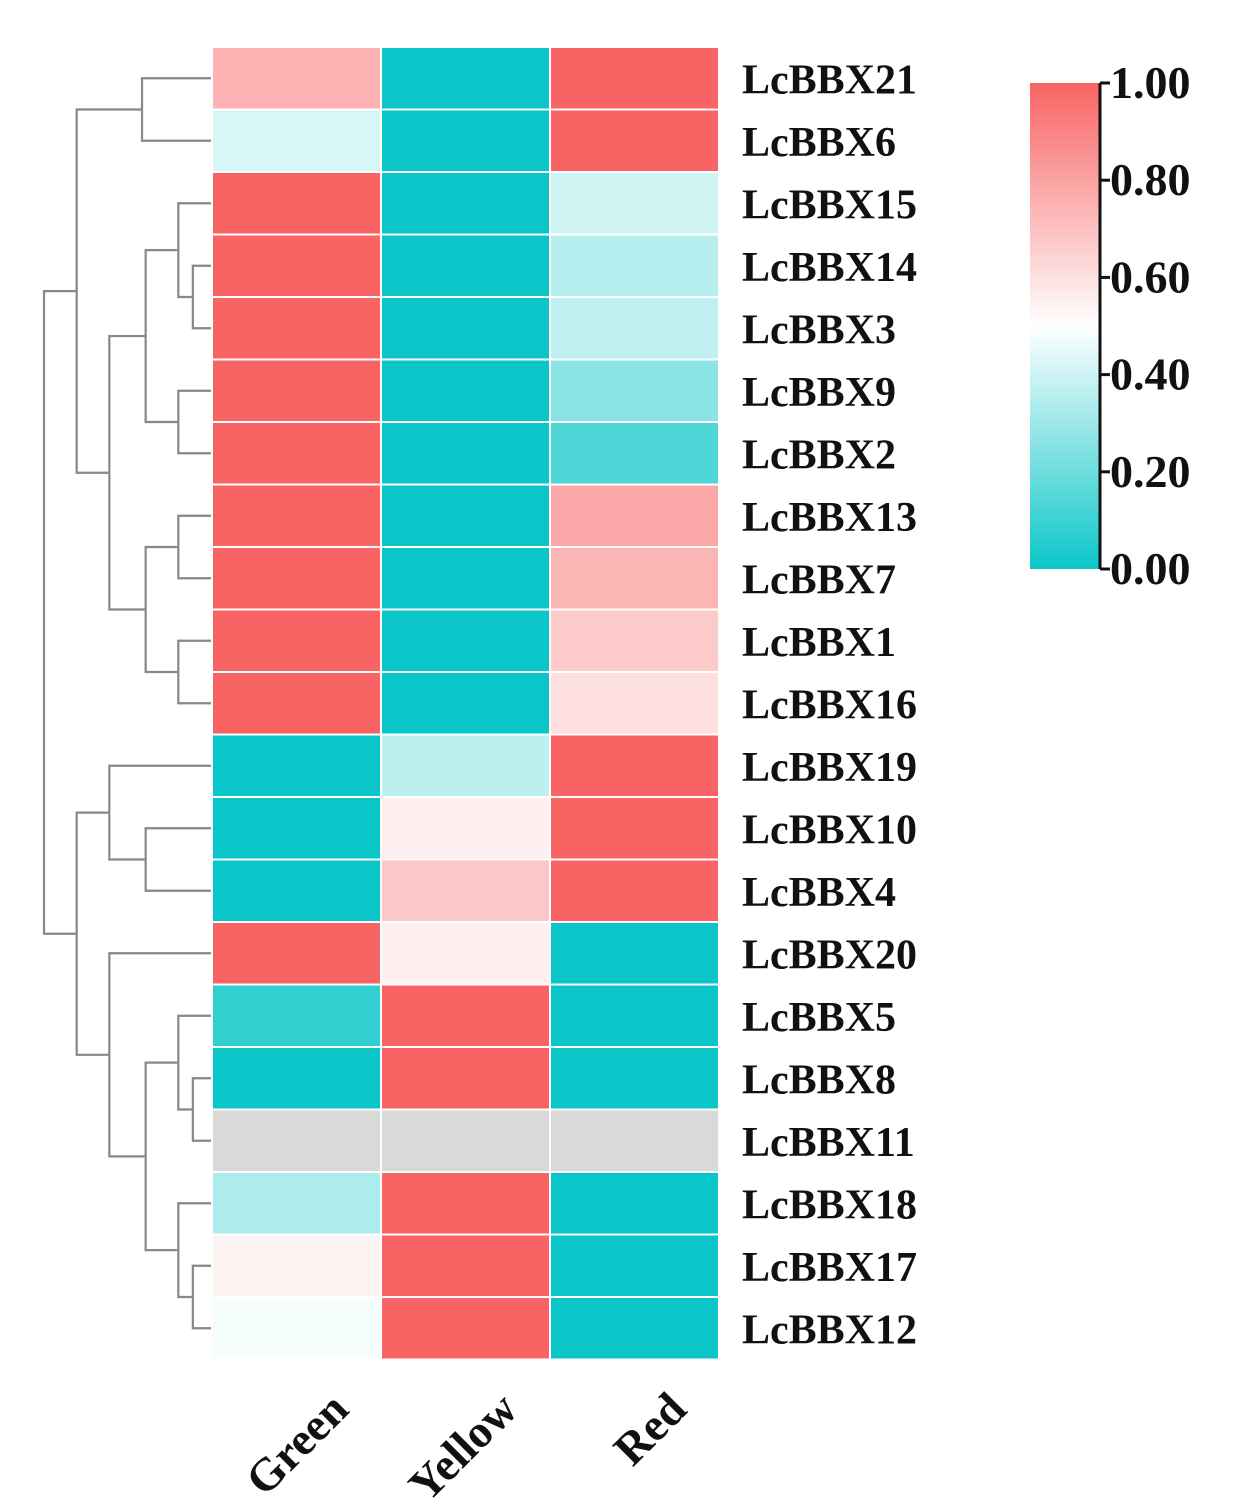 This screenshot has width=1246, height=1509. What do you see at coordinates (465, 828) in the screenshot?
I see `heatmap-cell-lcbbx10-yellow` at bounding box center [465, 828].